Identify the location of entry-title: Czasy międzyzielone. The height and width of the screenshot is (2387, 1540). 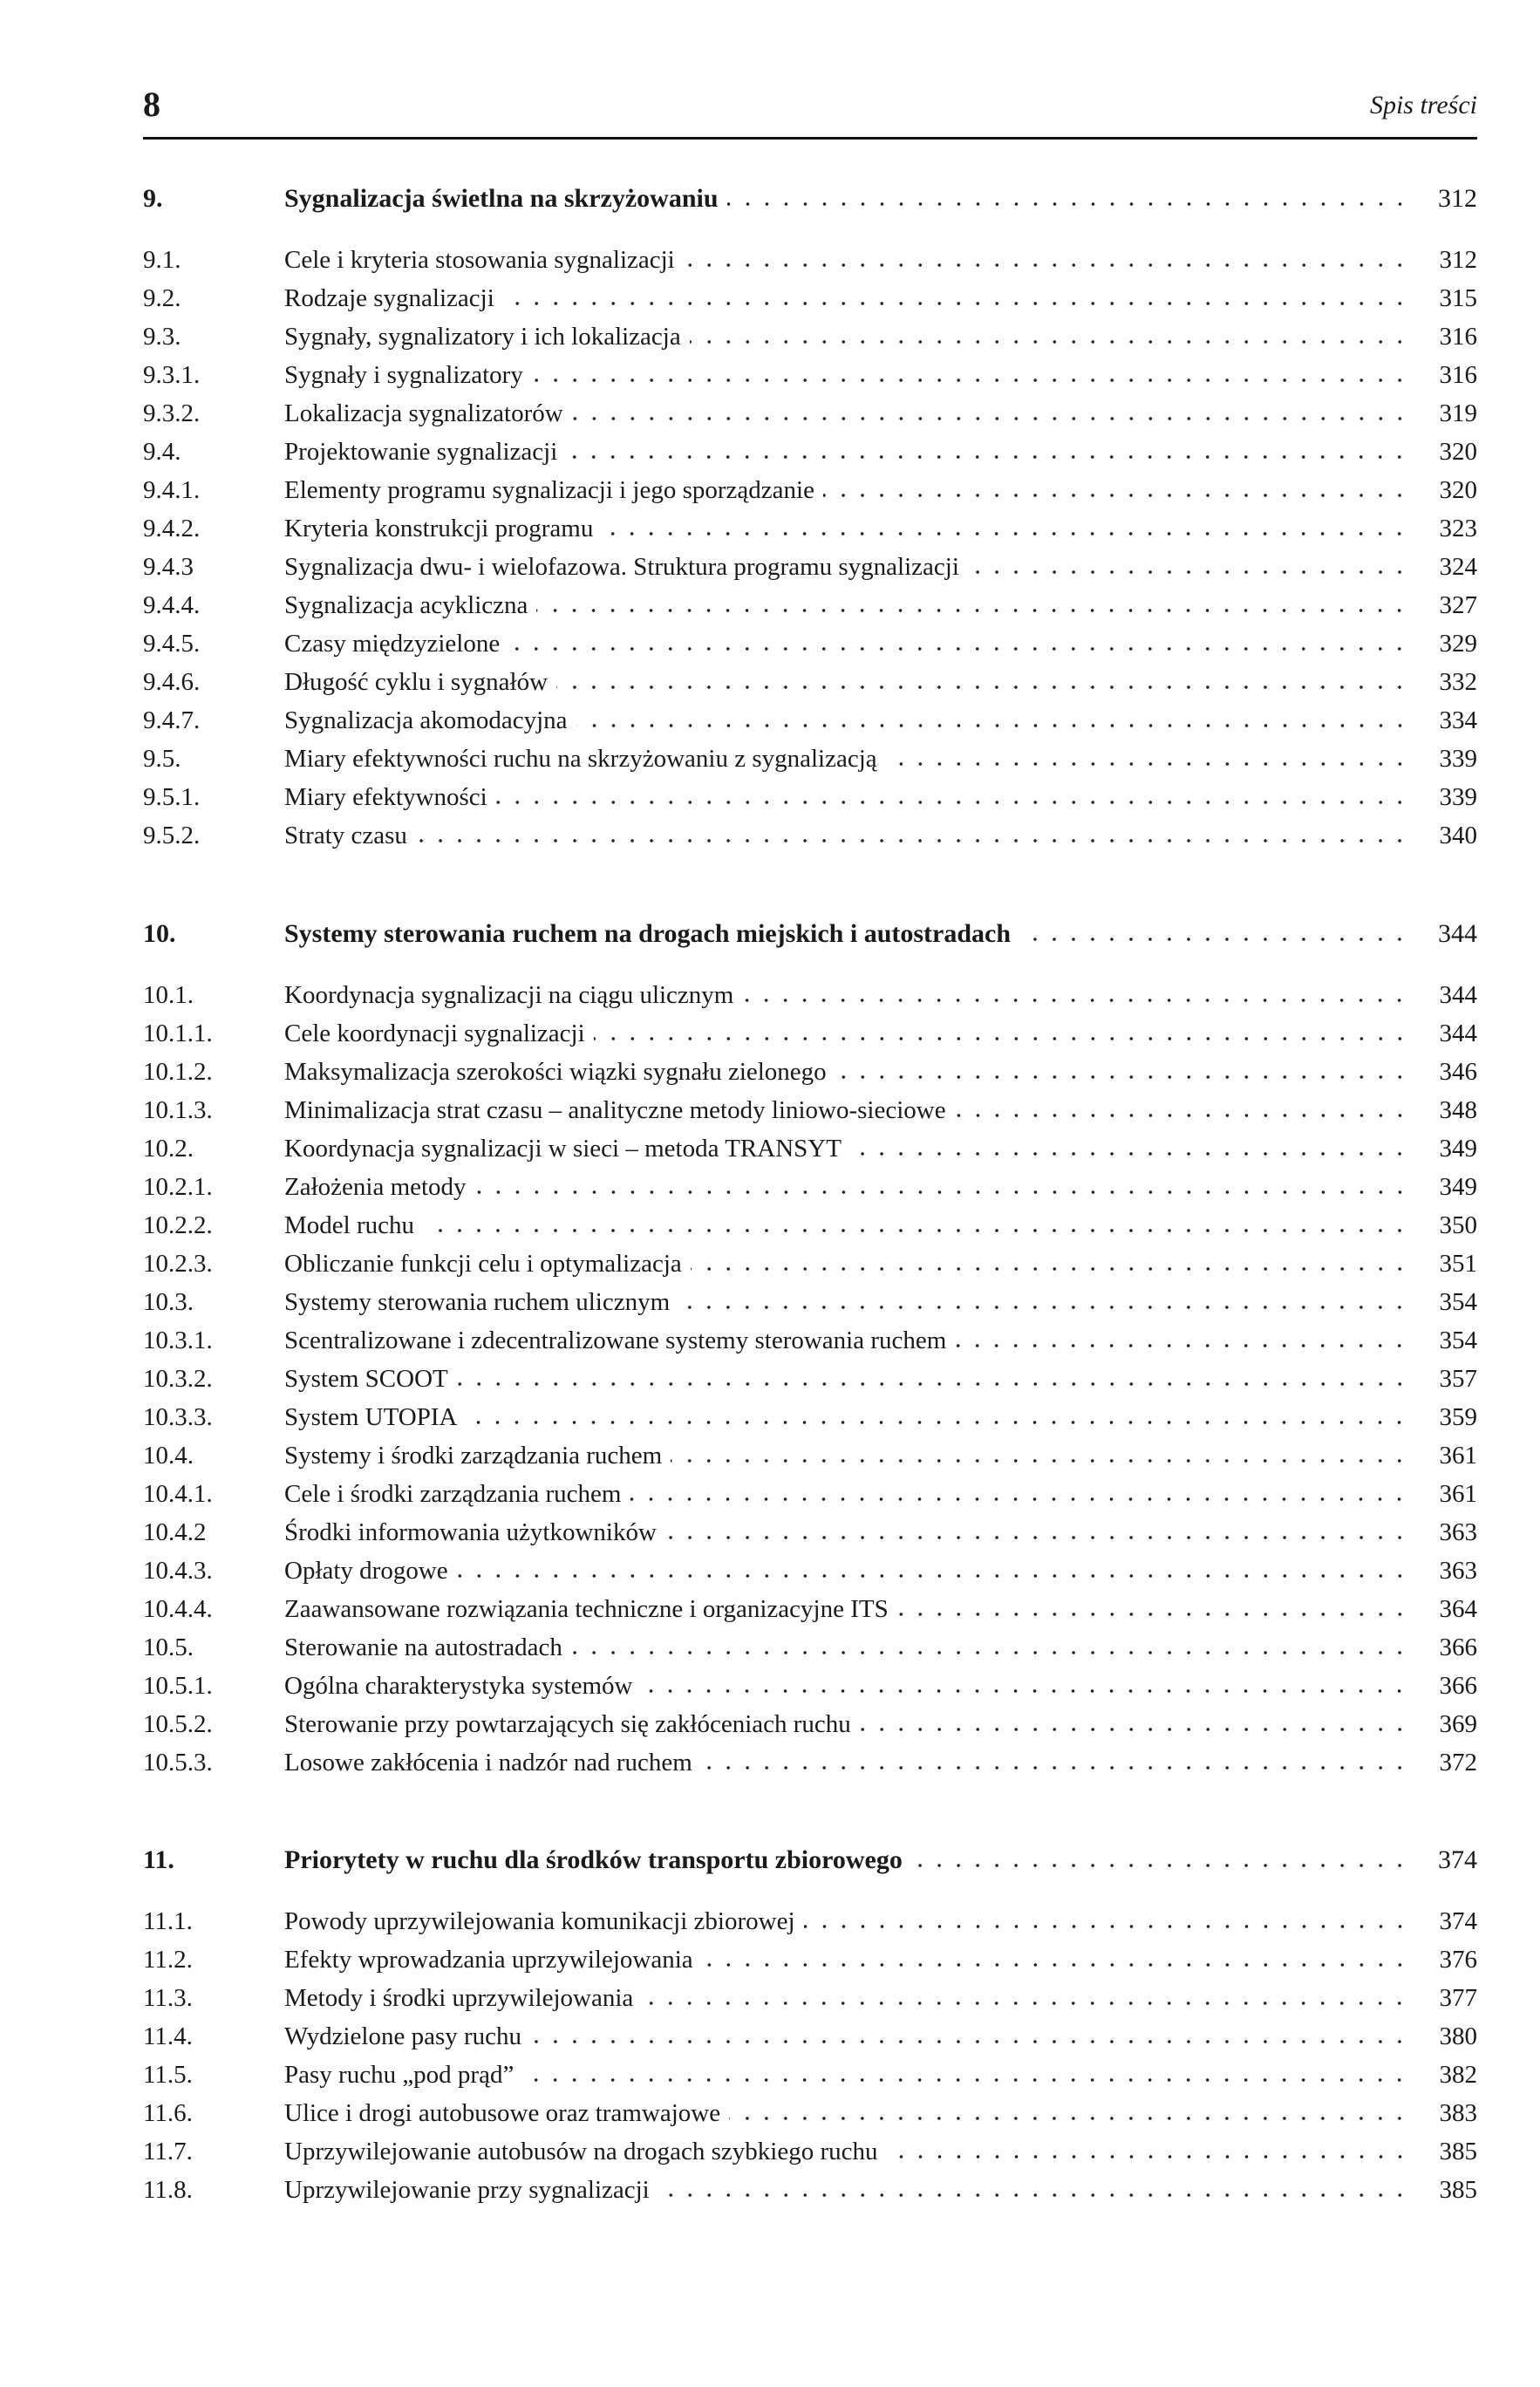
(393, 644).